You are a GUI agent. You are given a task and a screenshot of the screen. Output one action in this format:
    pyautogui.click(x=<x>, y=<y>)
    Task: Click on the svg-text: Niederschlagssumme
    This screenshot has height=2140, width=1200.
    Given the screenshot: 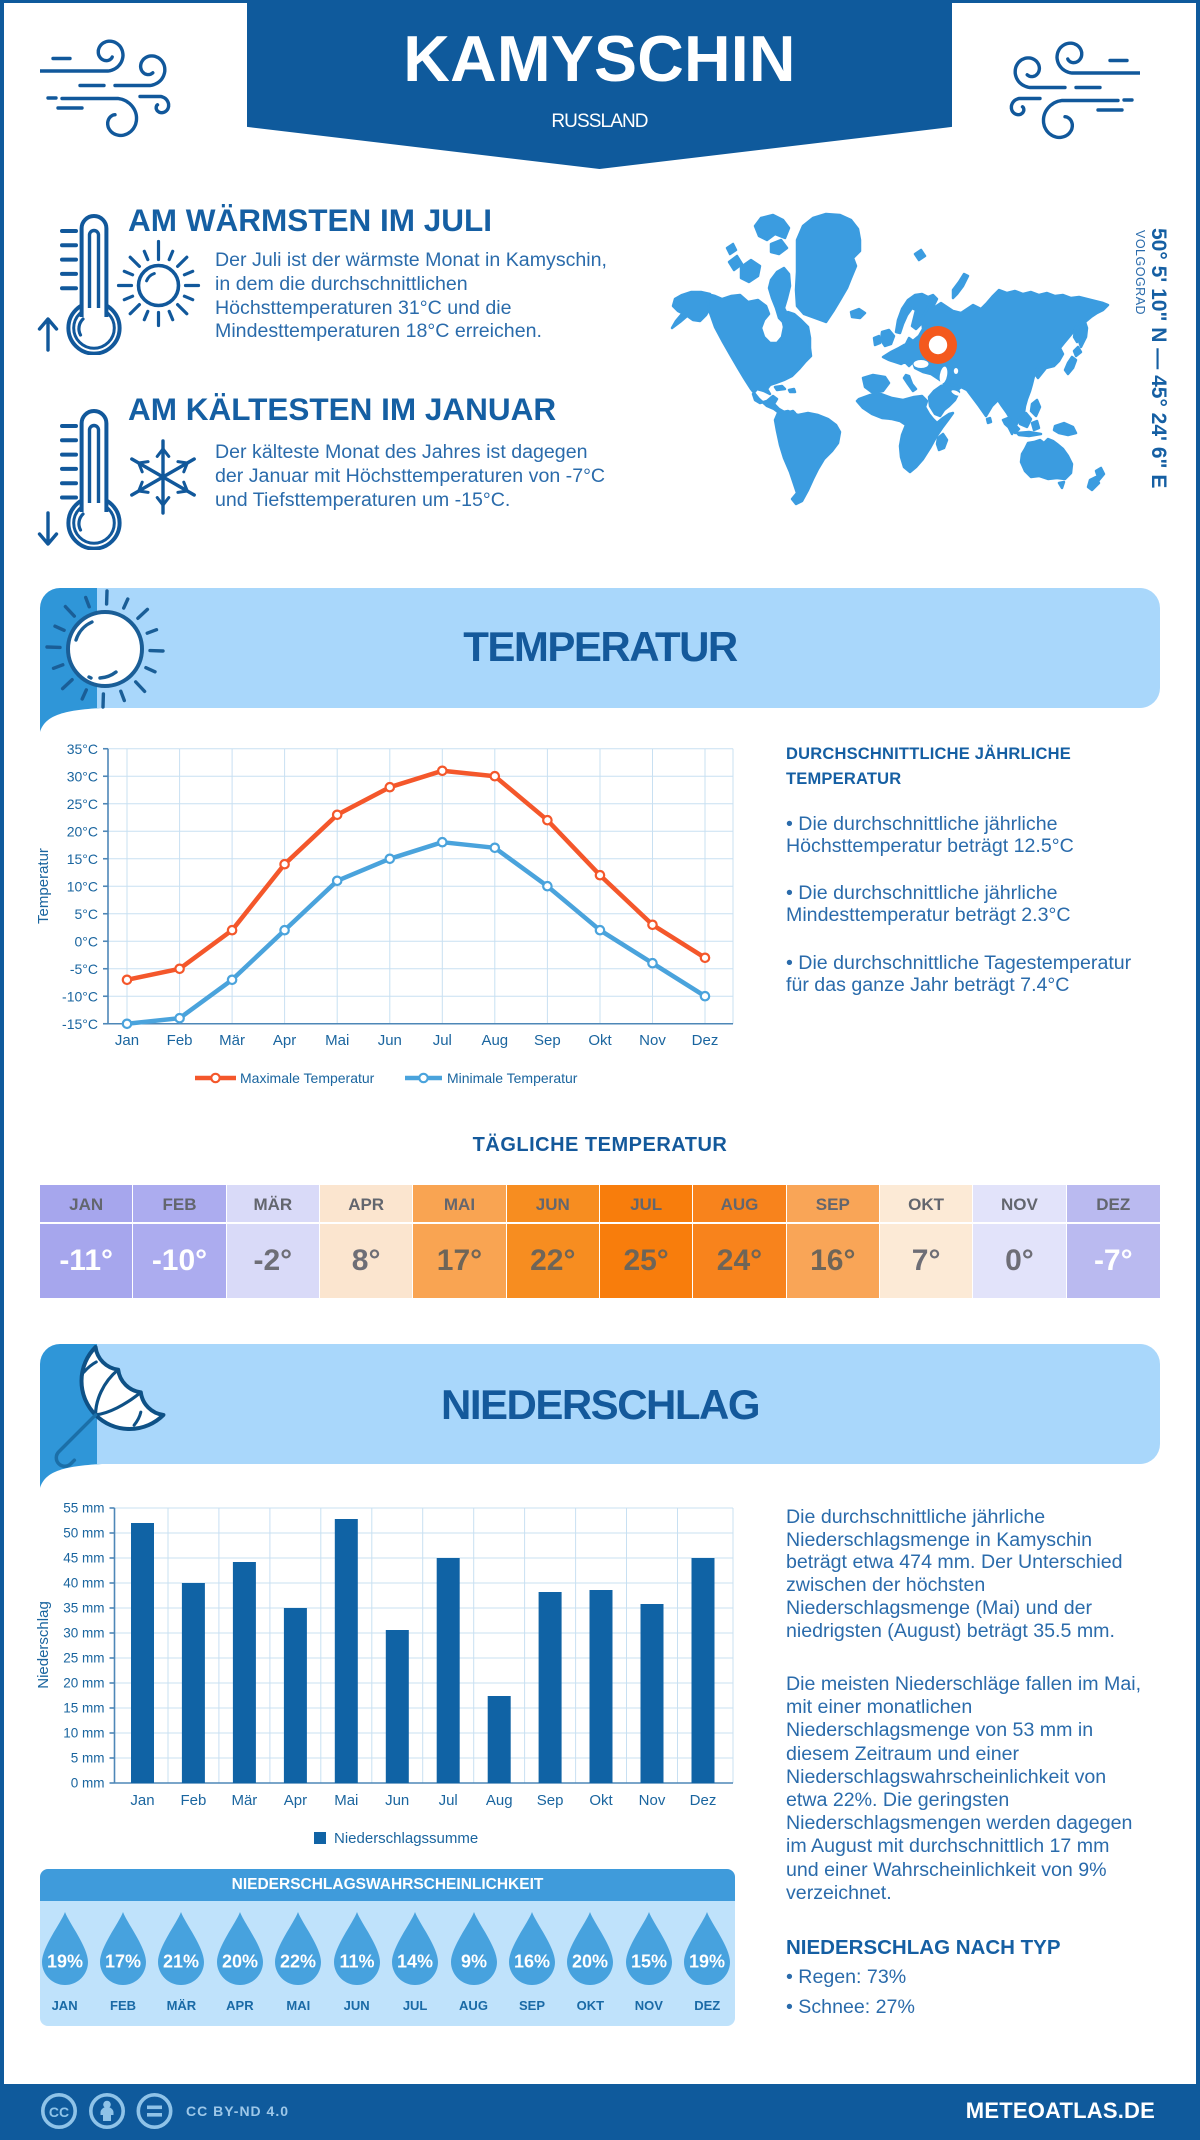 What is the action you would take?
    pyautogui.click(x=406, y=1838)
    